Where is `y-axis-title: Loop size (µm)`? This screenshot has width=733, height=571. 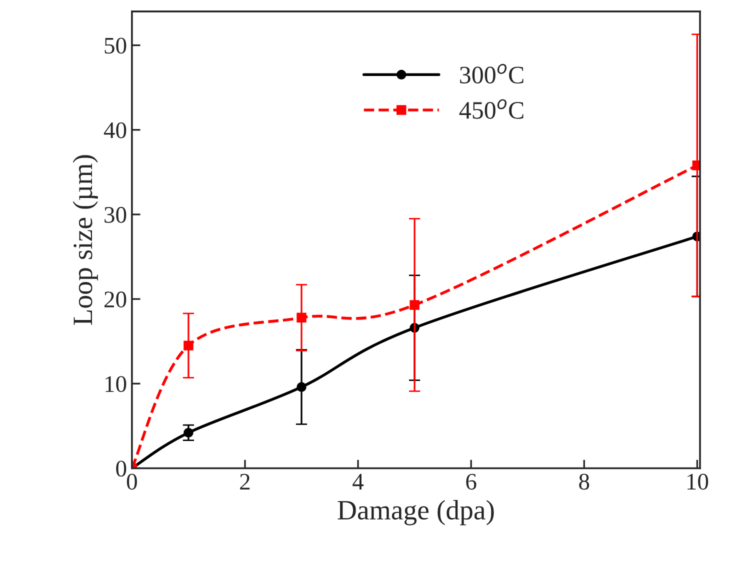
y-axis-title: Loop size (µm) is located at coordinates (85, 240).